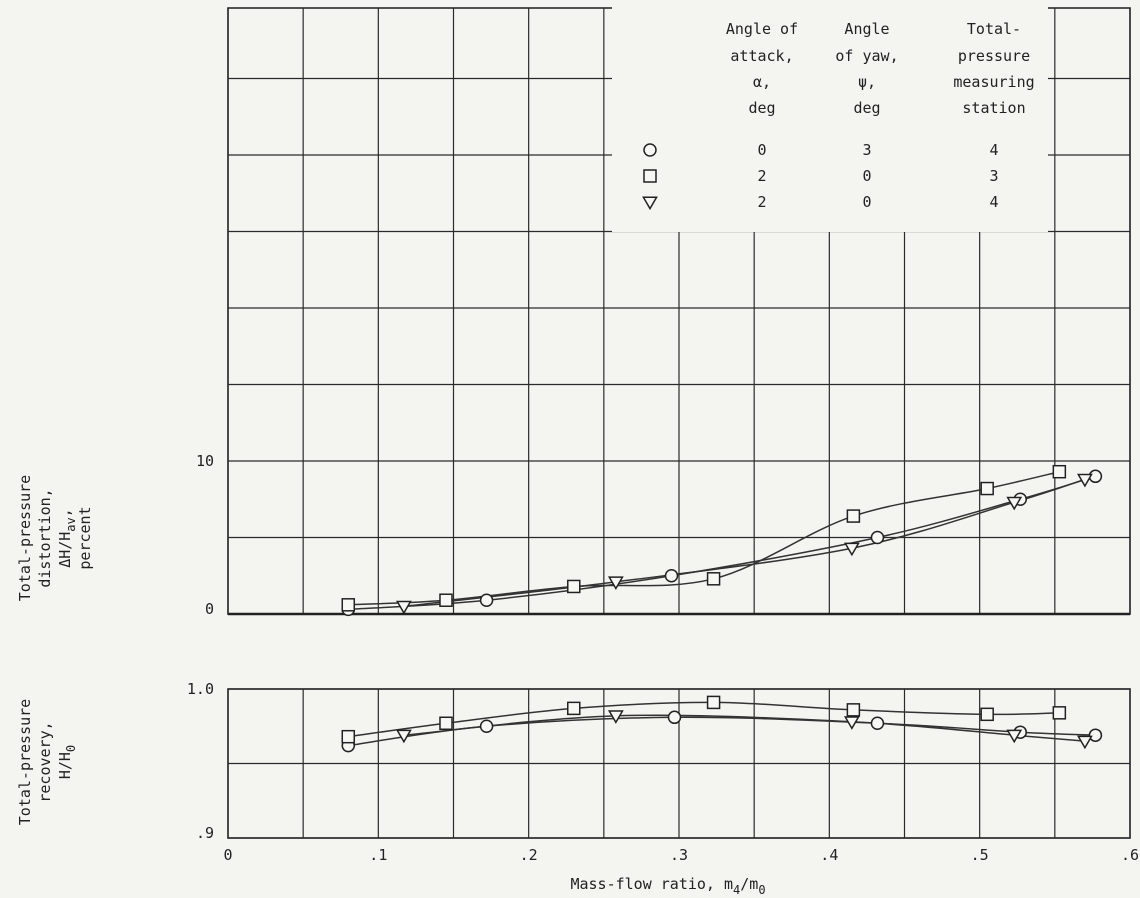 This screenshot has width=1140, height=898. Describe the element at coordinates (529, 855) in the screenshot. I see `x-tick-label: .2` at that location.